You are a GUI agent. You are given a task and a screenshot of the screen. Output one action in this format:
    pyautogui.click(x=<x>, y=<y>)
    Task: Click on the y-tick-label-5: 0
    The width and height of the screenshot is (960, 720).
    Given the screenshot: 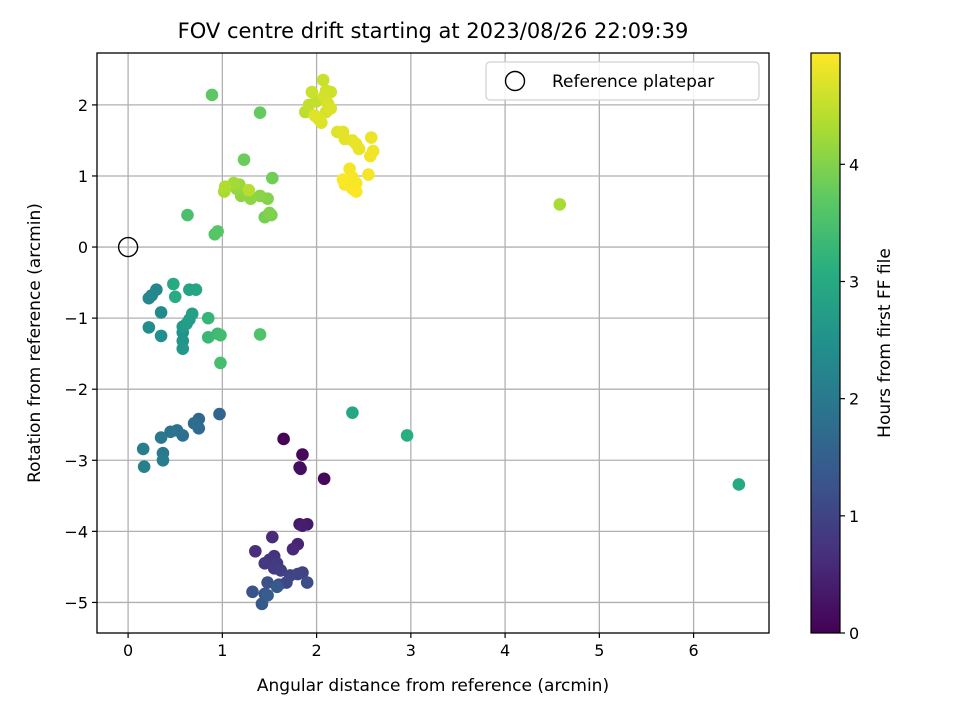 What is the action you would take?
    pyautogui.click(x=83, y=247)
    